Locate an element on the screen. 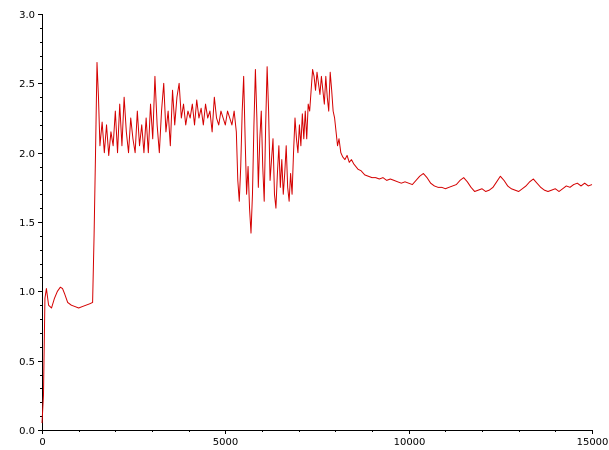  x-tick-label: 5000 is located at coordinates (225, 442).